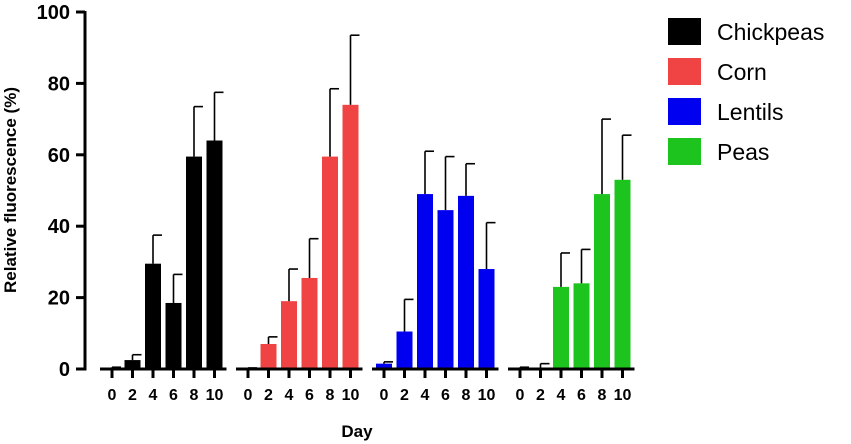  What do you see at coordinates (59, 84) in the screenshot?
I see `y-tick-label: 80` at bounding box center [59, 84].